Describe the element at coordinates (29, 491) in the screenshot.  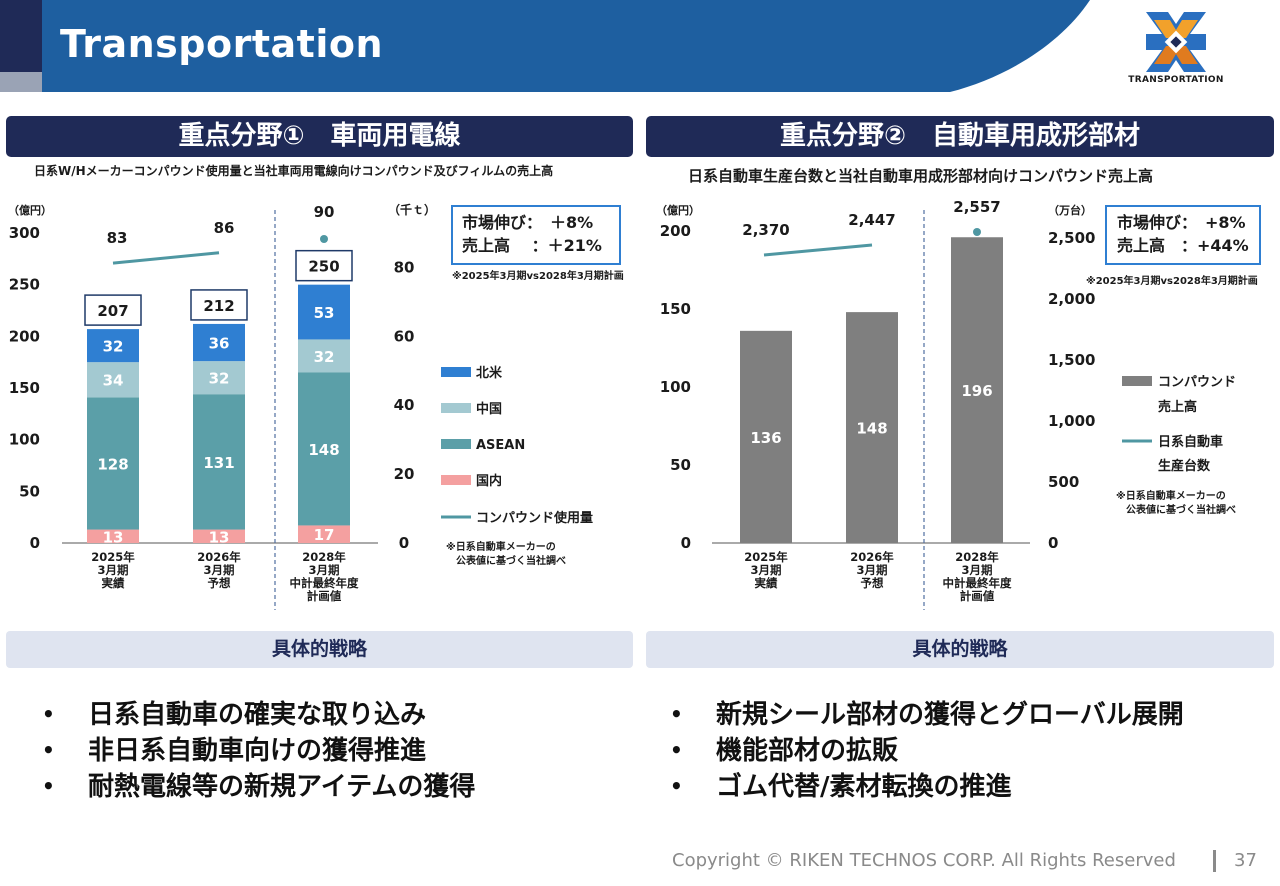
I see `y-tick-label: 50` at that location.